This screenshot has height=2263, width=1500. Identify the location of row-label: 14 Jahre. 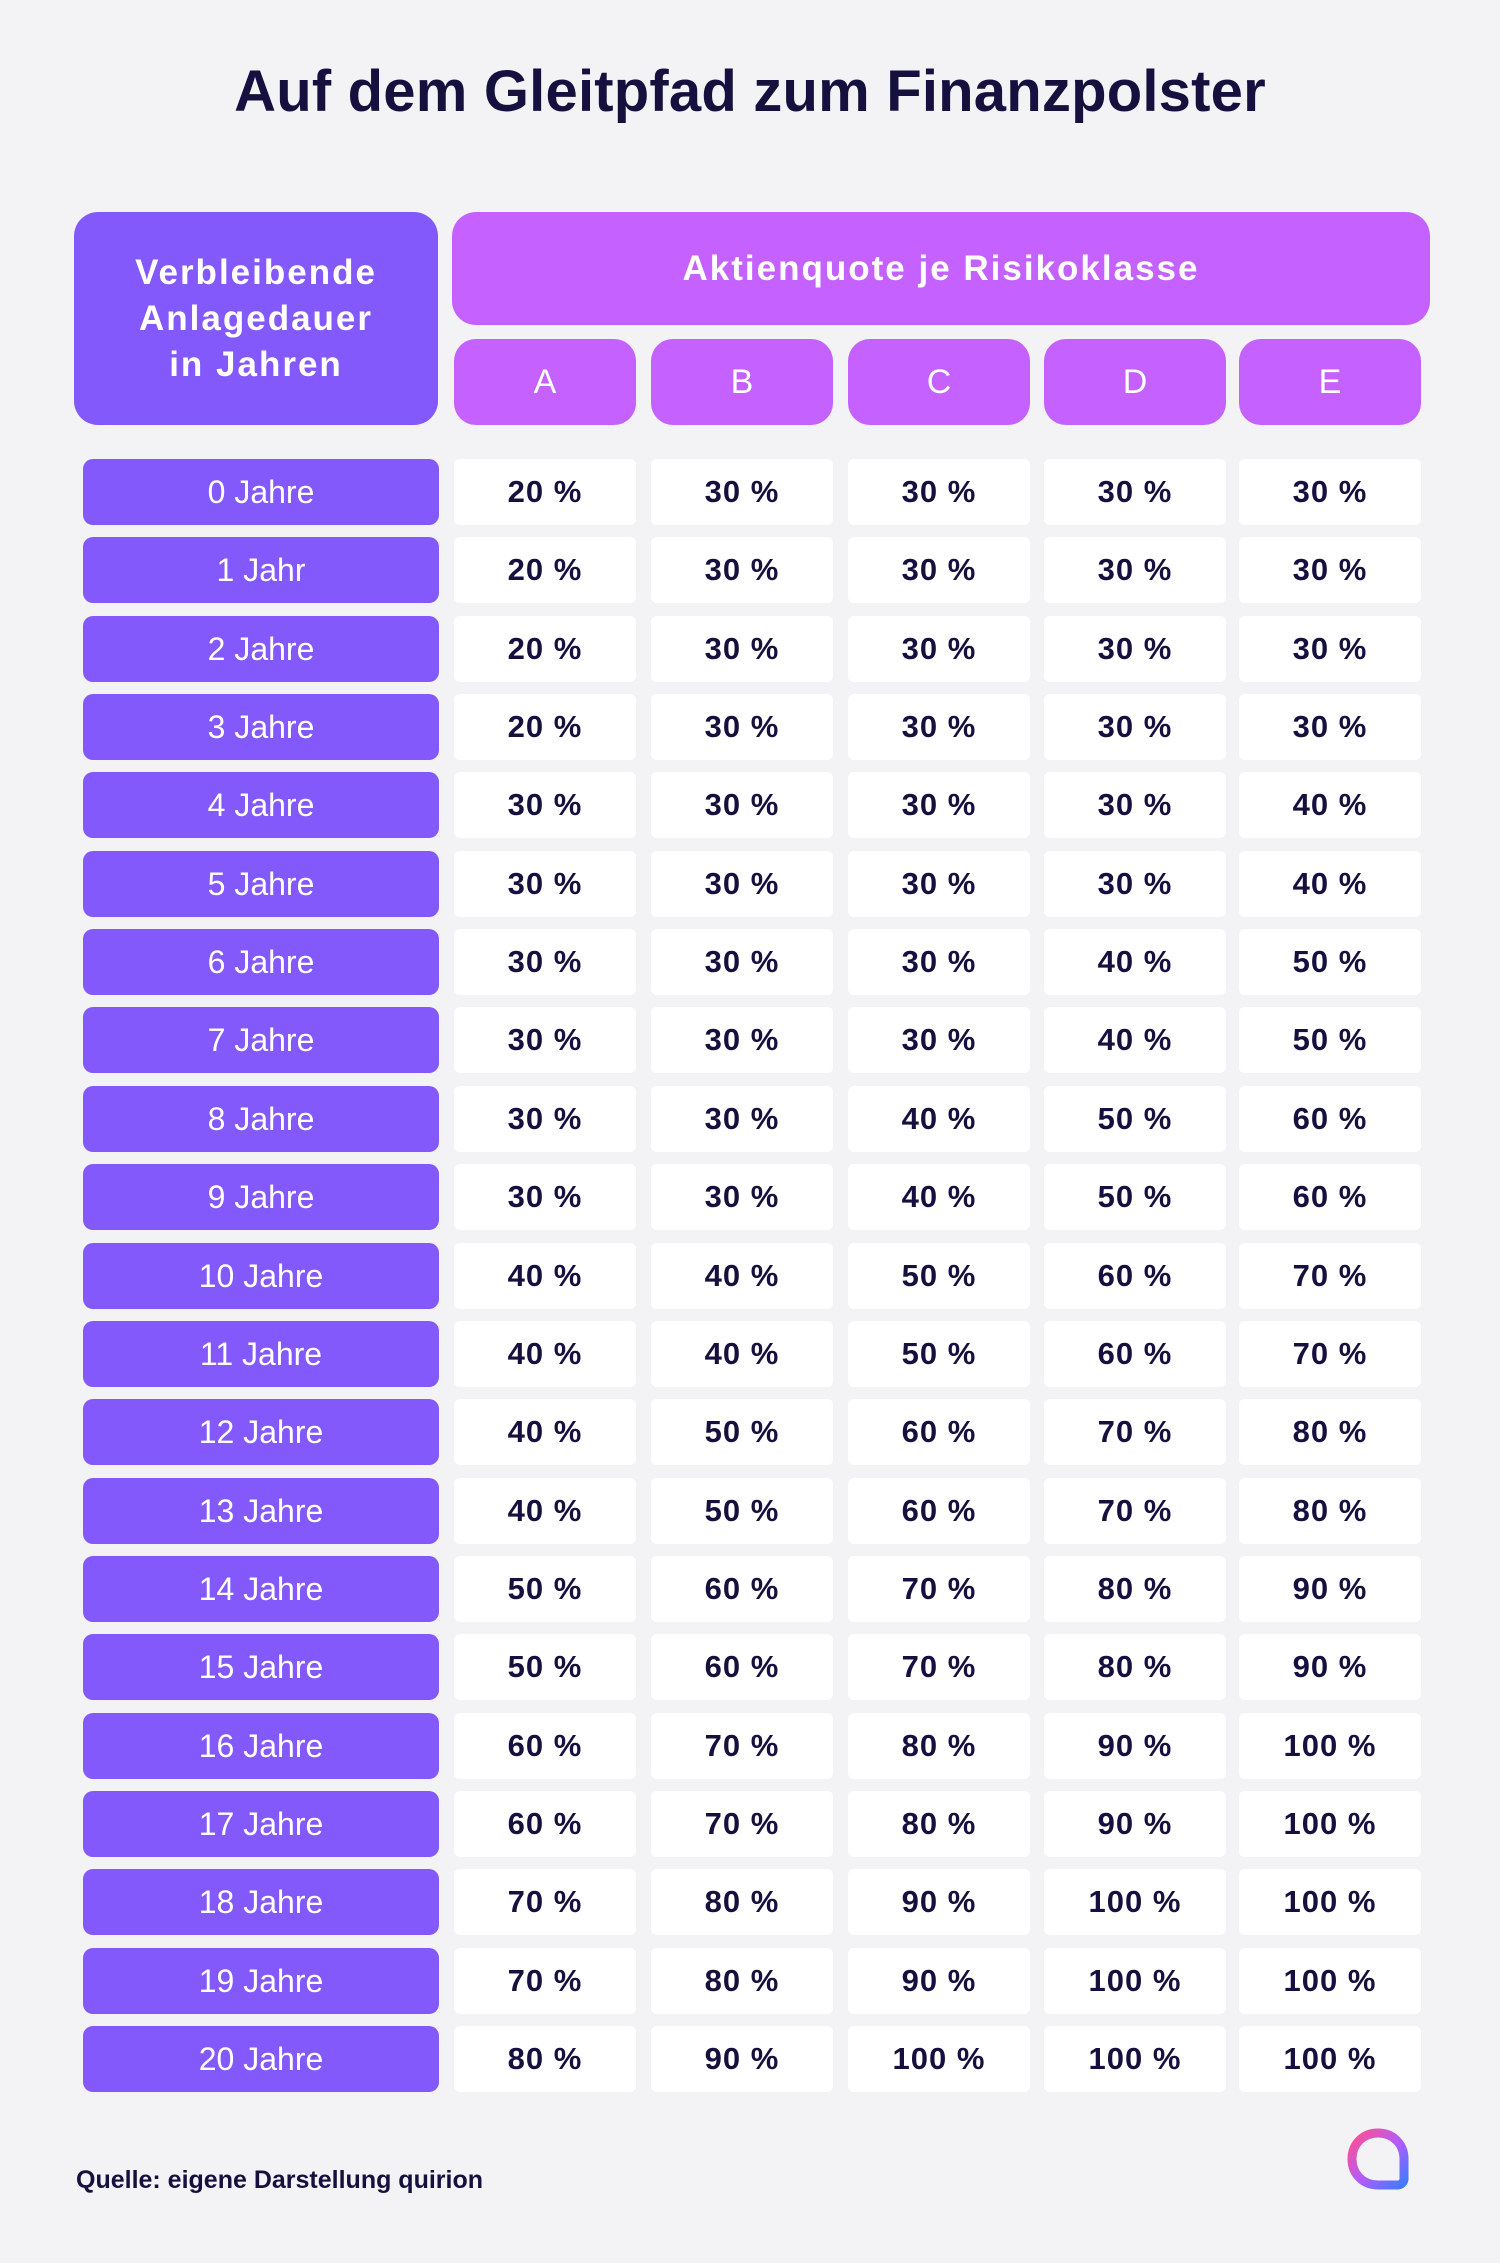
(261, 1589).